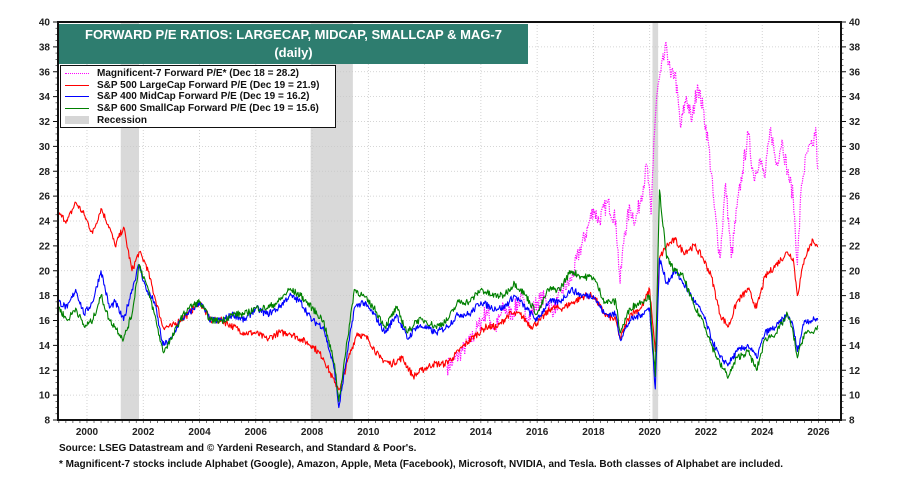  What do you see at coordinates (855, 172) in the screenshot?
I see `y-tick-label-right: 28` at bounding box center [855, 172].